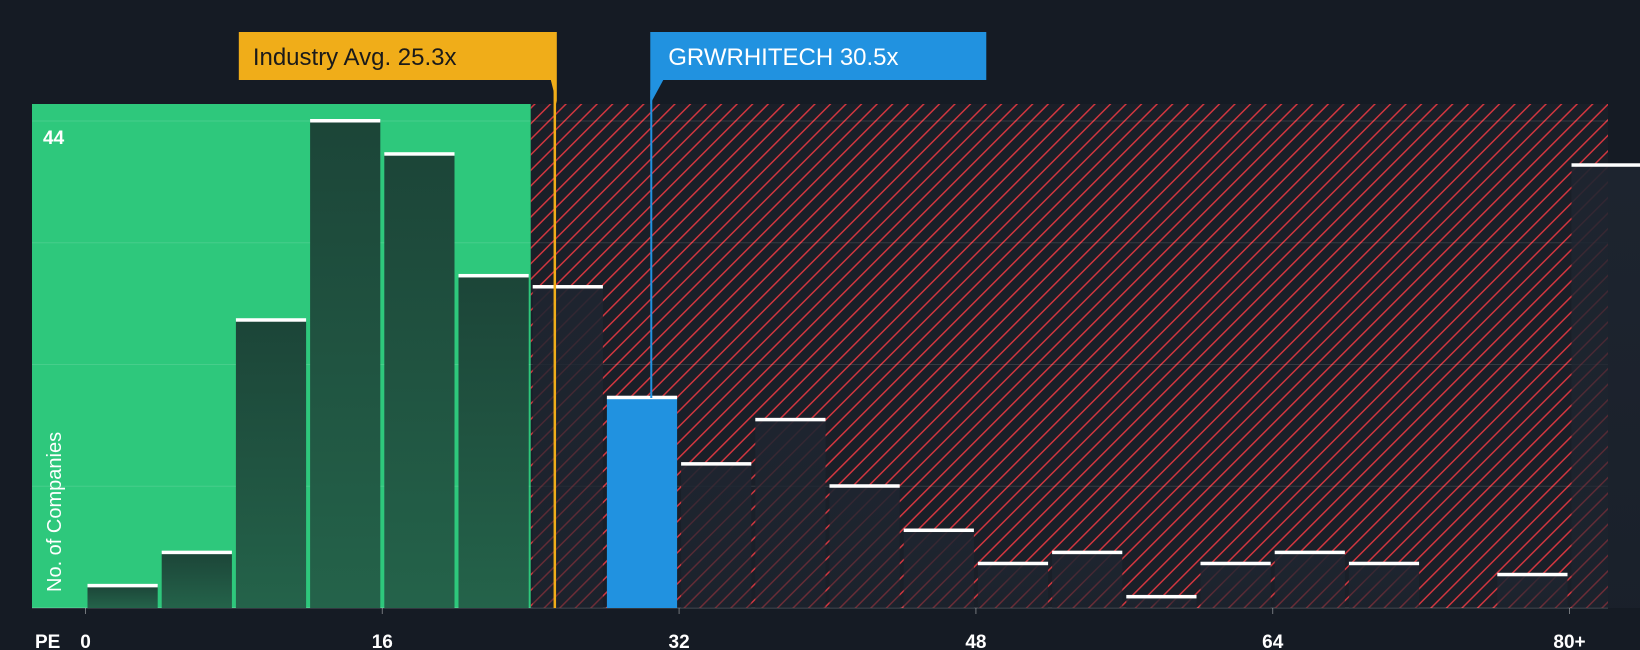 The height and width of the screenshot is (650, 1640). I want to click on x-tick-label: 48, so click(975, 641).